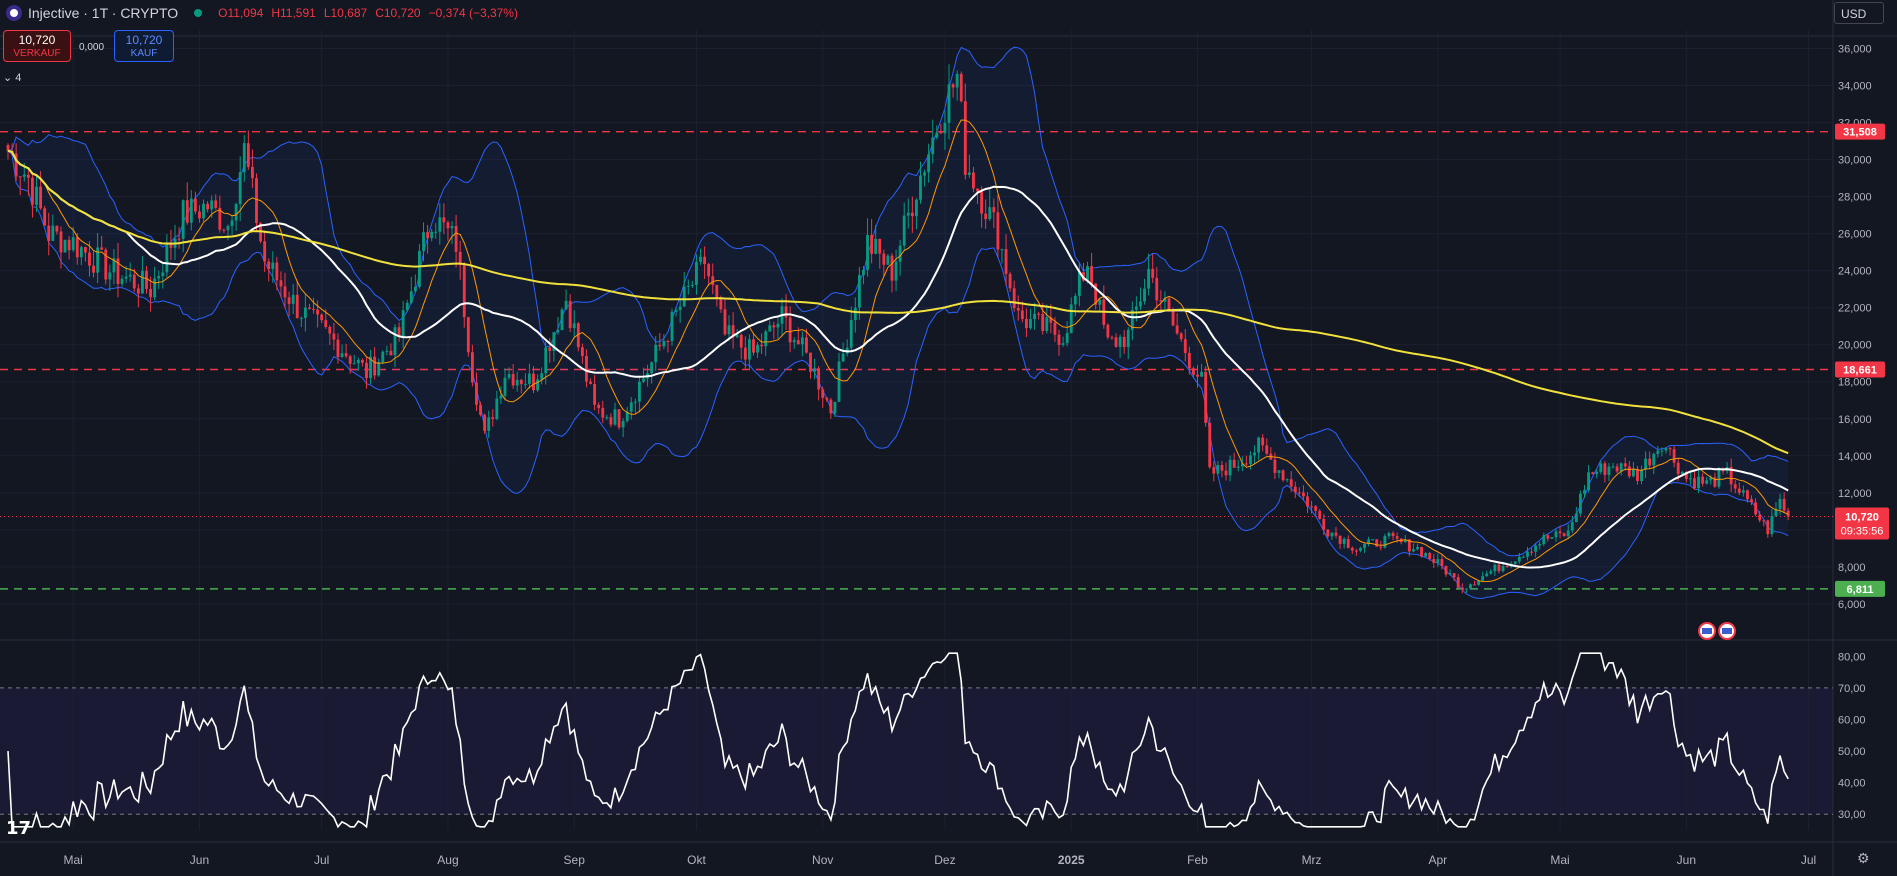 The image size is (1897, 876). What do you see at coordinates (19, 828) in the screenshot?
I see `tradingview-logo-icon: 𝟭𝟳` at bounding box center [19, 828].